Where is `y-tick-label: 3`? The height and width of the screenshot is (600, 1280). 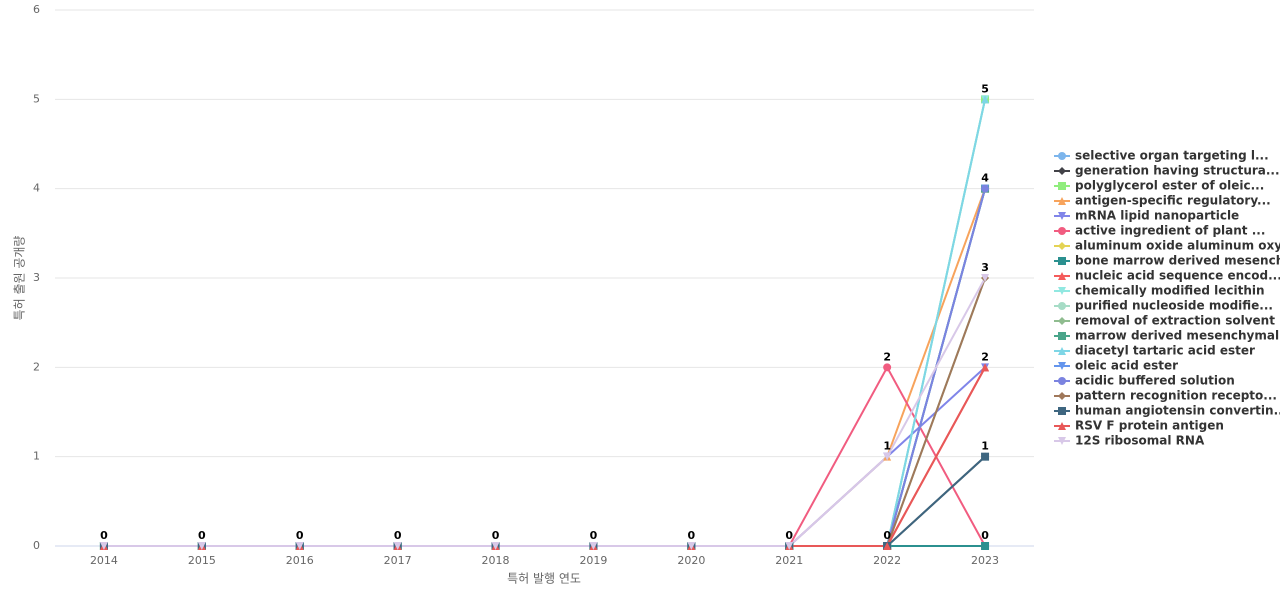
y-tick-label: 3 is located at coordinates (36, 277).